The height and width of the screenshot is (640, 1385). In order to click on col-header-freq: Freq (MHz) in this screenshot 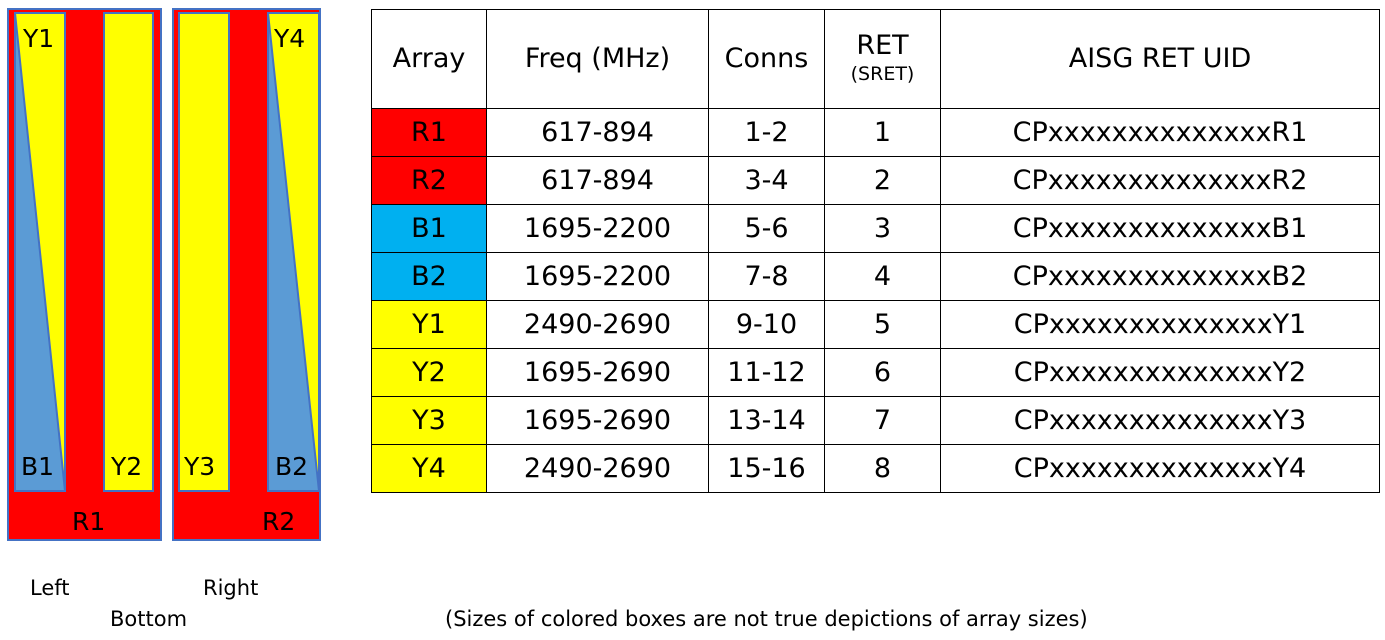, I will do `click(597, 59)`.